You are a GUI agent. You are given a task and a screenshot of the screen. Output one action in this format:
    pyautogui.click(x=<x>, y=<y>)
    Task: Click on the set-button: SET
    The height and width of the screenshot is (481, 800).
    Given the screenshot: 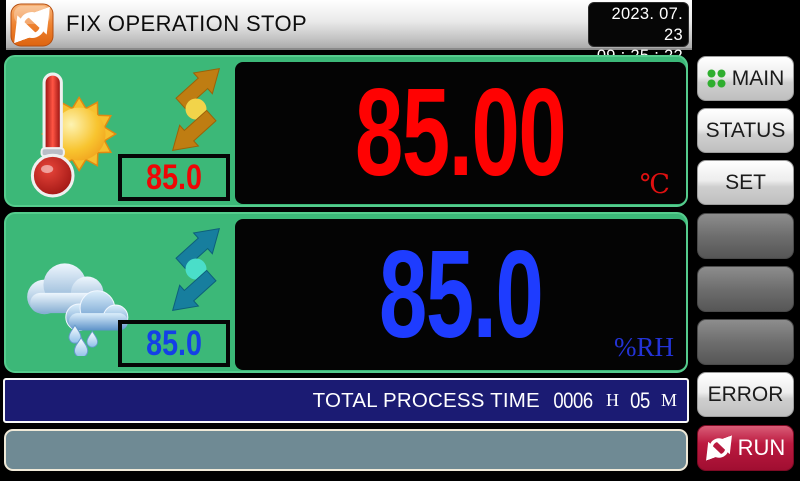 What is the action you would take?
    pyautogui.click(x=745, y=182)
    